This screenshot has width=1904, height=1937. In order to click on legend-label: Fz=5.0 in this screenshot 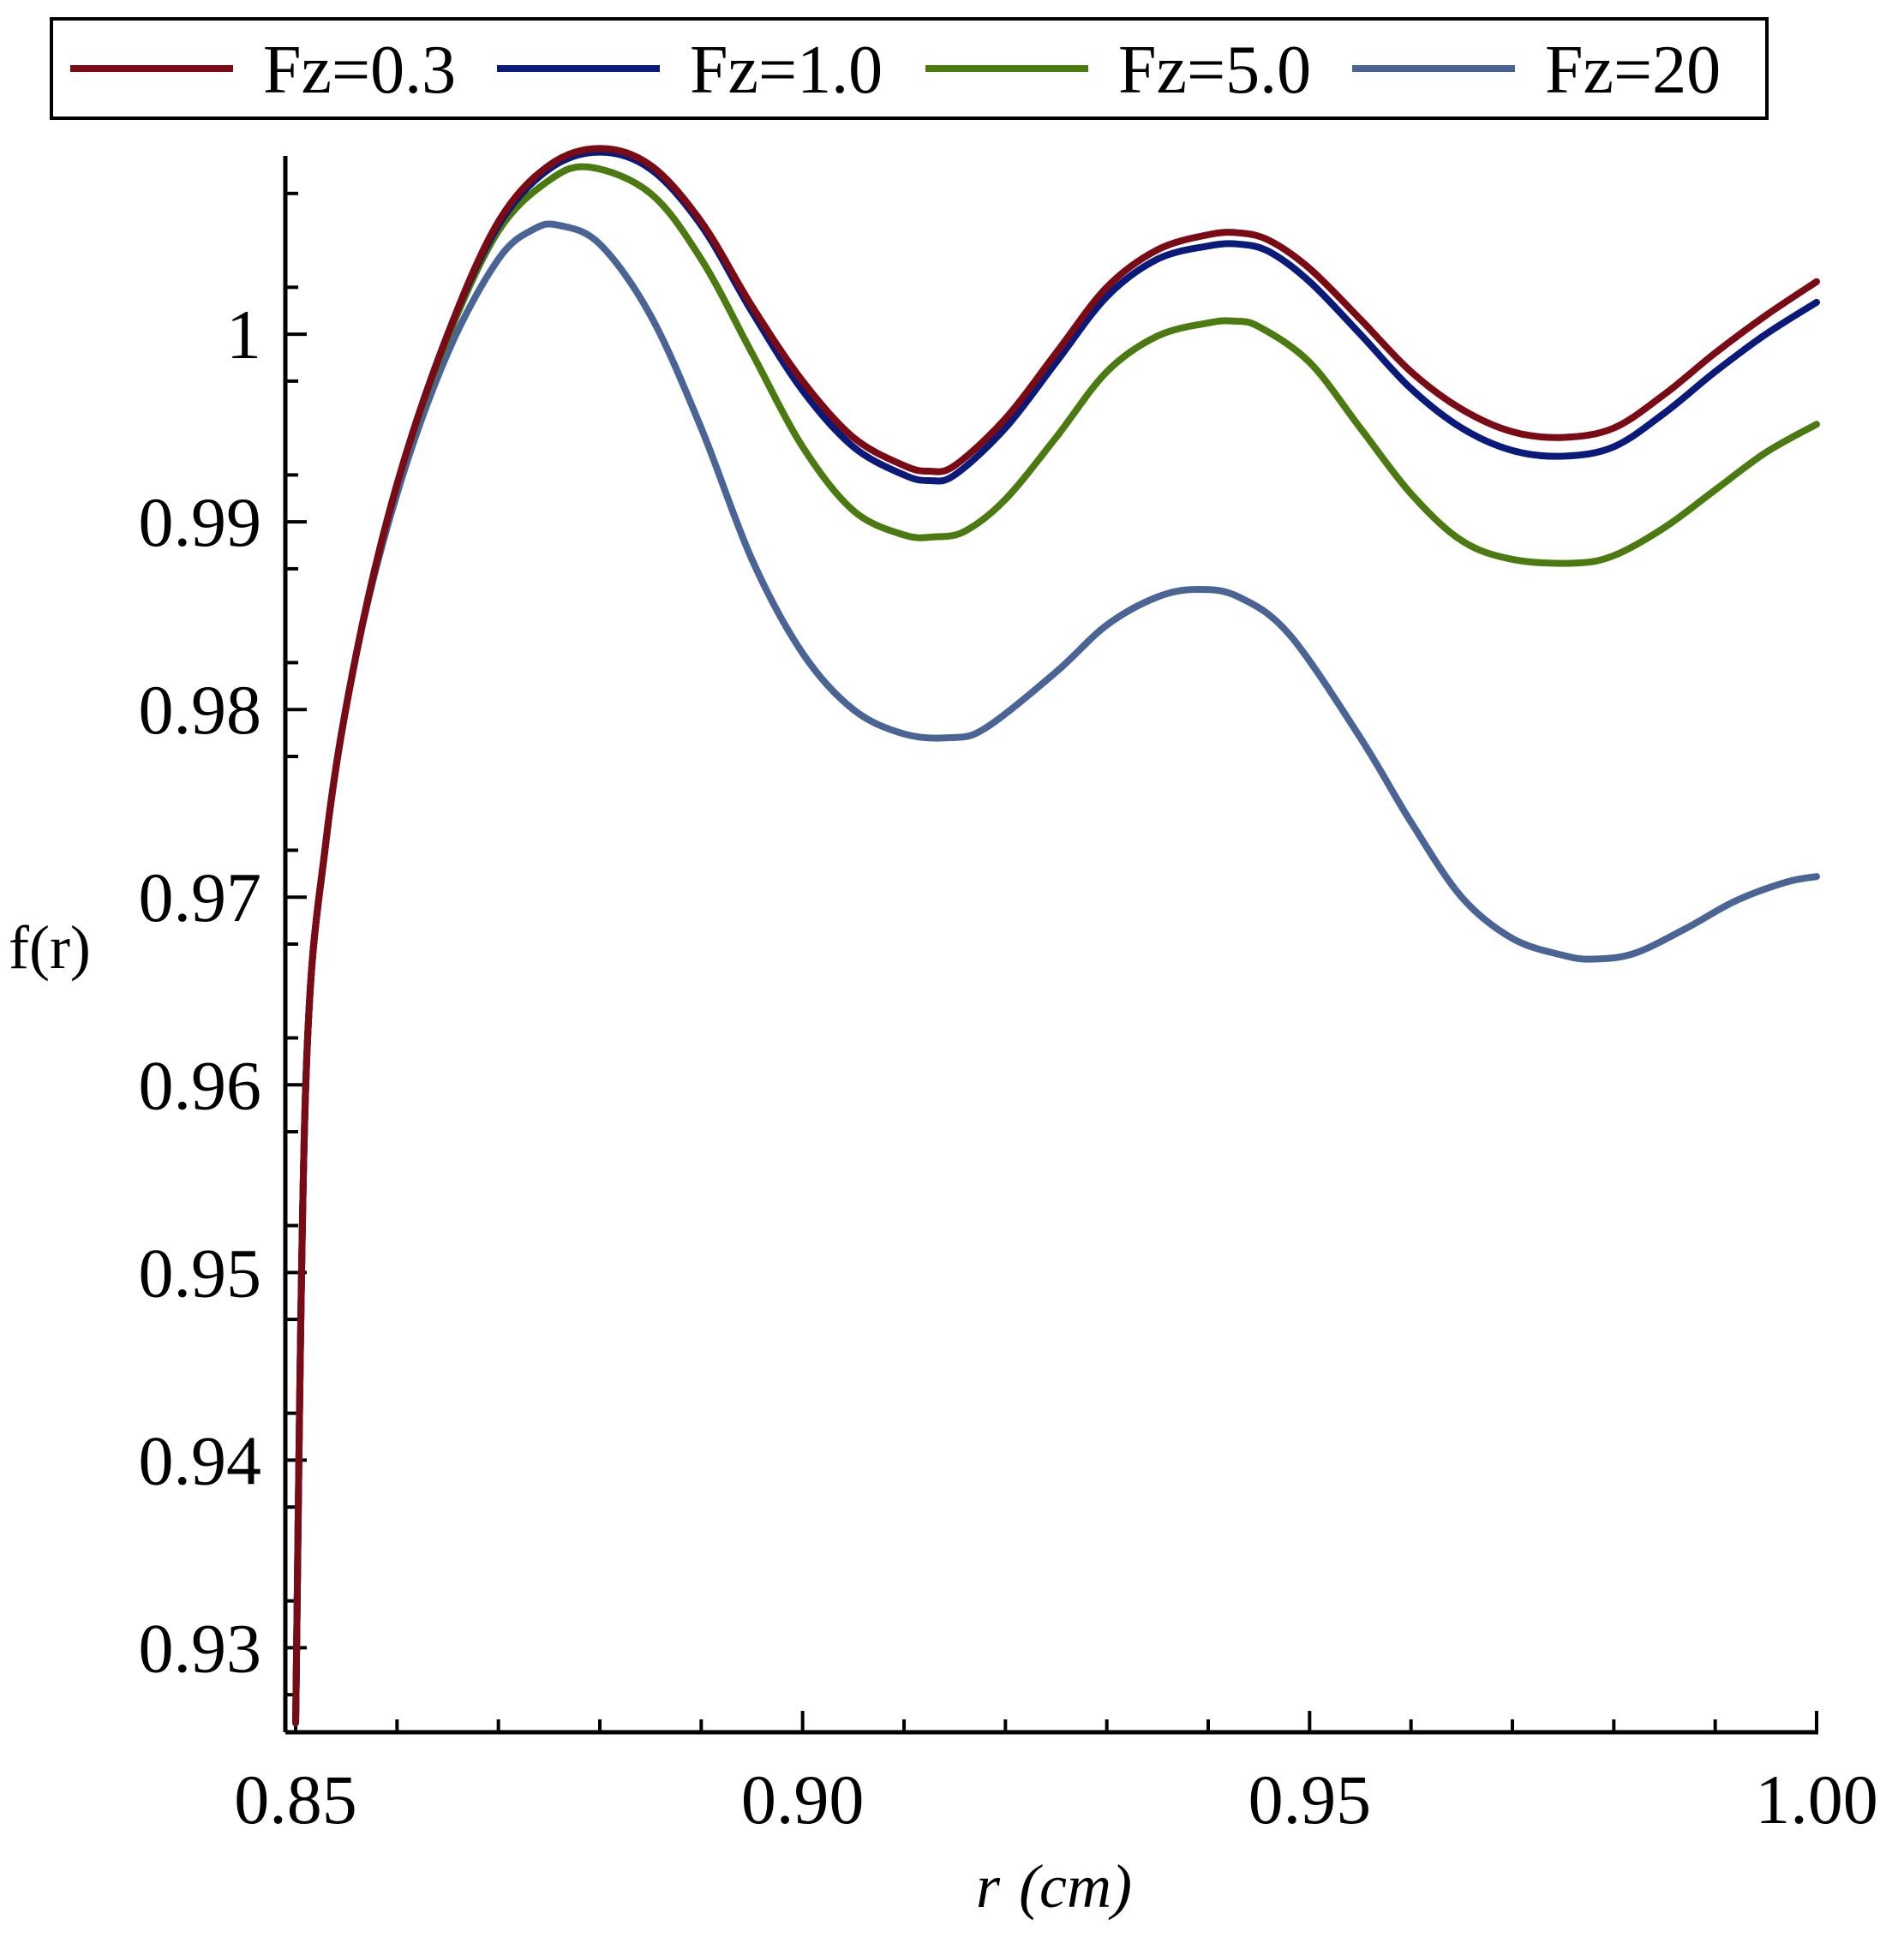, I will do `click(1215, 71)`.